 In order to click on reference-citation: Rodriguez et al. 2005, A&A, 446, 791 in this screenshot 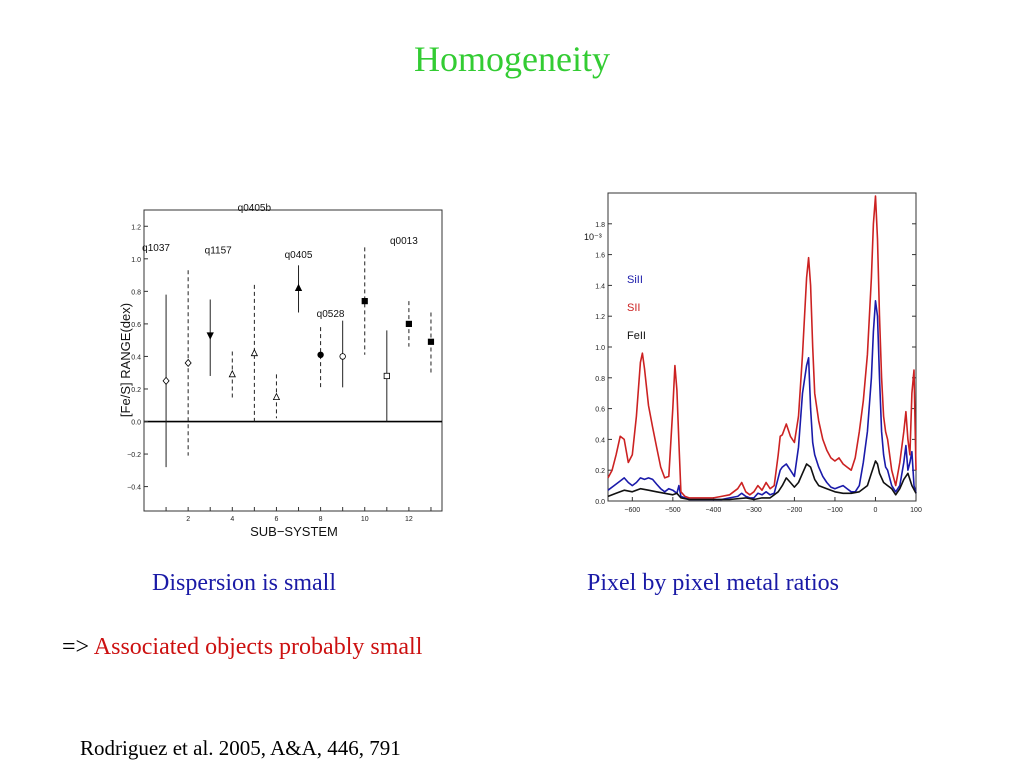, I will do `click(240, 748)`.